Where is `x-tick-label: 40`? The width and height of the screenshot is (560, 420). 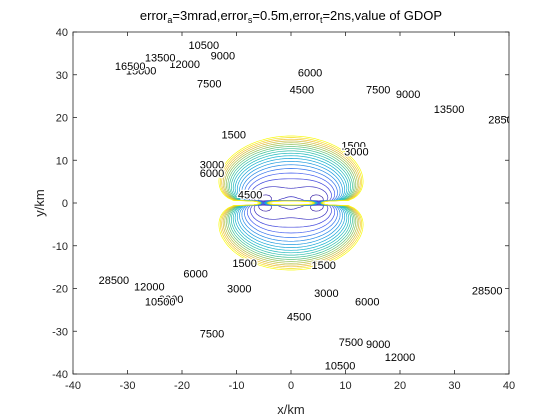
x-tick-label: 40 is located at coordinates (509, 386).